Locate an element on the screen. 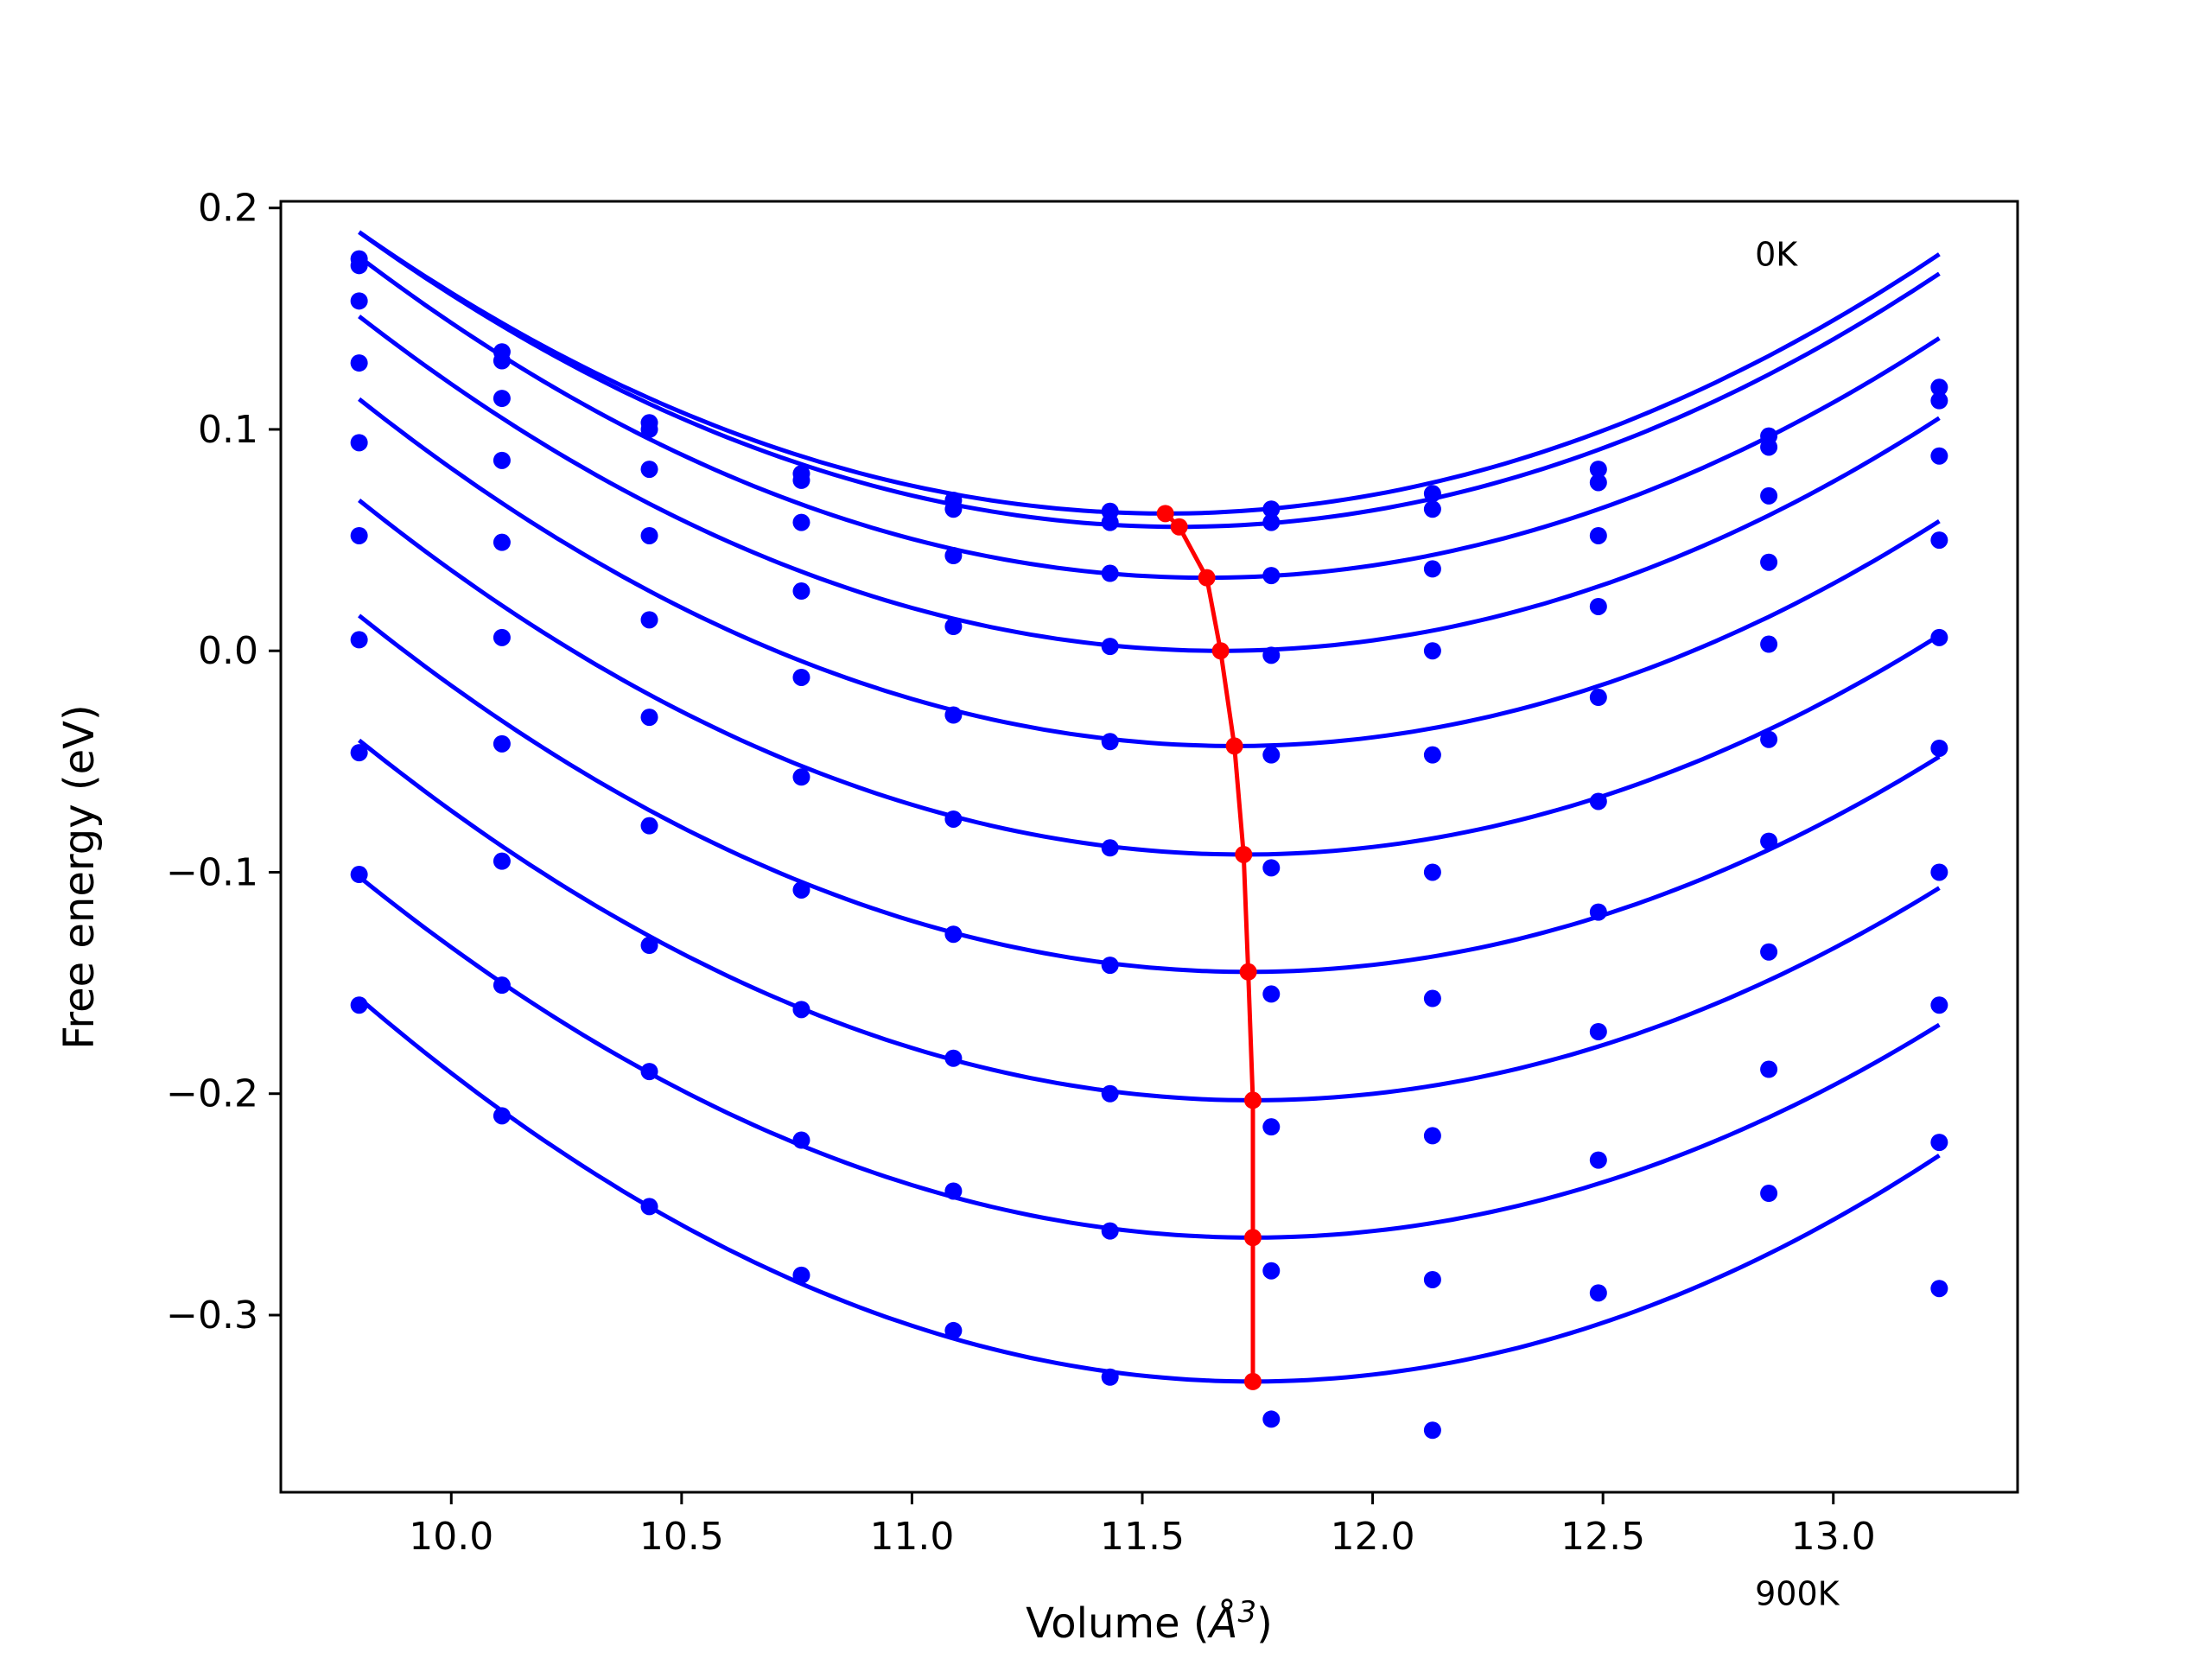  x-tick-label: 11.5 is located at coordinates (1142, 1537).